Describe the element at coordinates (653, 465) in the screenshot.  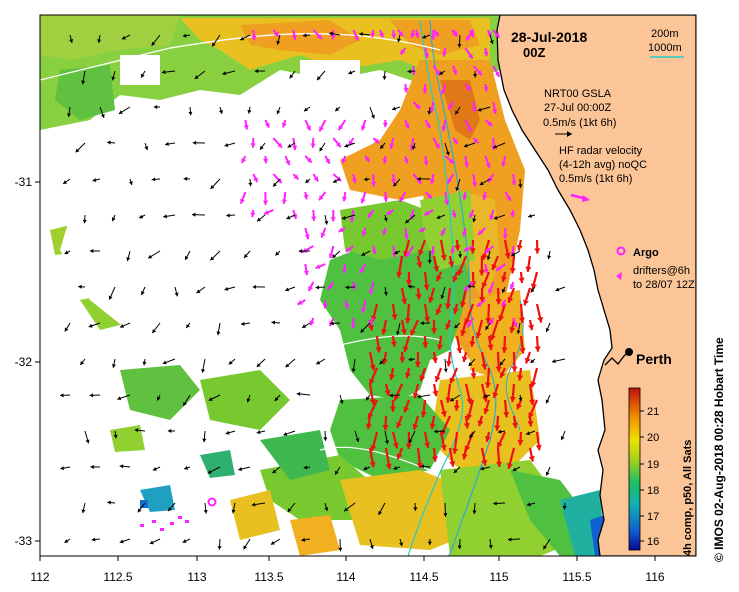
I see `colorbar-tick-label: 19` at that location.